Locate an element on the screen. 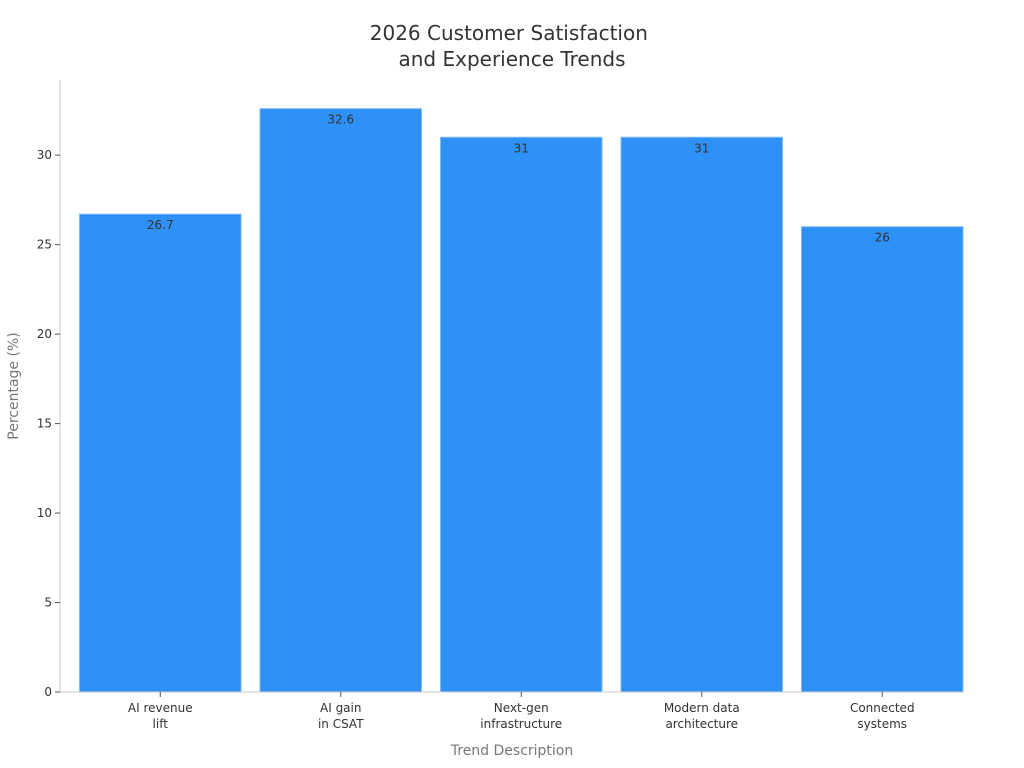 This screenshot has width=1024, height=768. x-axis-title: Trend Description is located at coordinates (512, 751).